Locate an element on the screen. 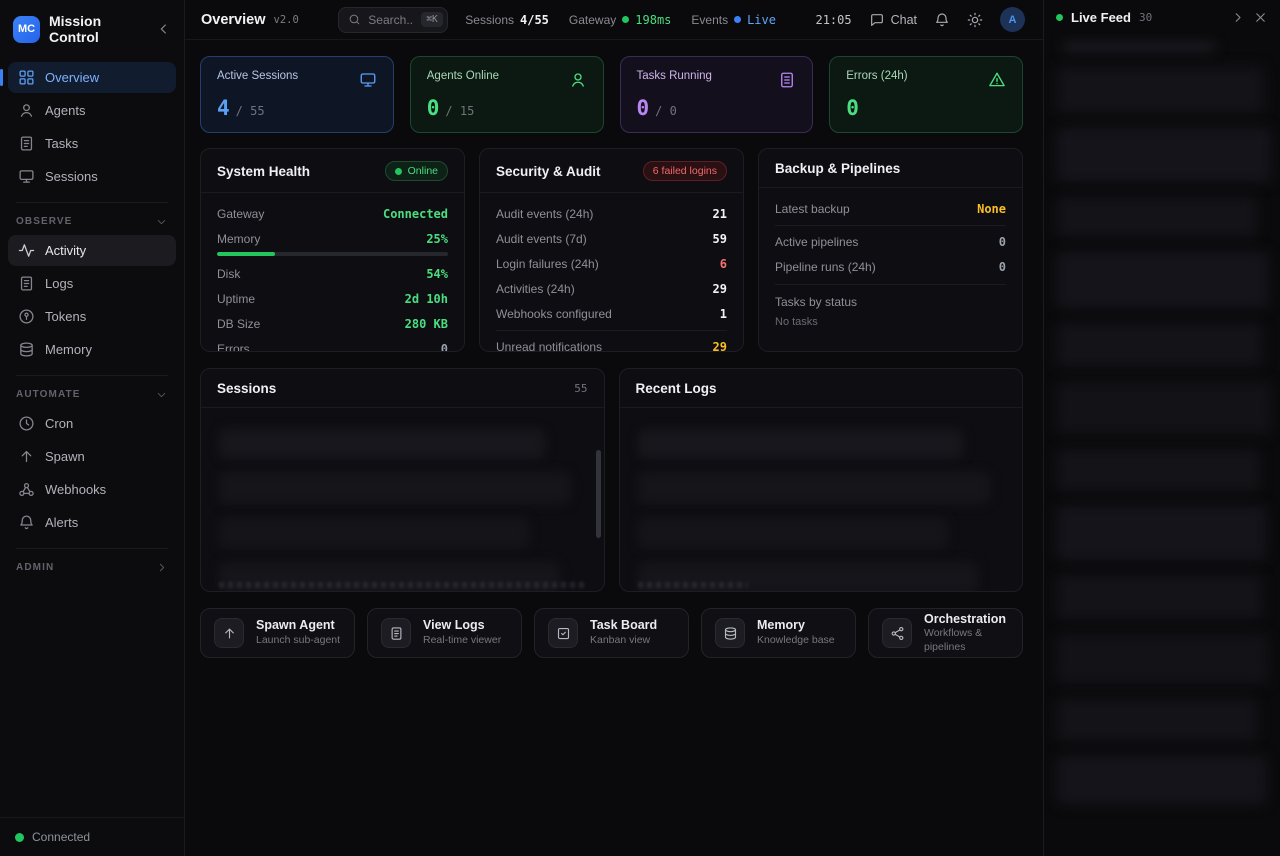 The height and width of the screenshot is (856, 1280). search-input is located at coordinates (391, 19).